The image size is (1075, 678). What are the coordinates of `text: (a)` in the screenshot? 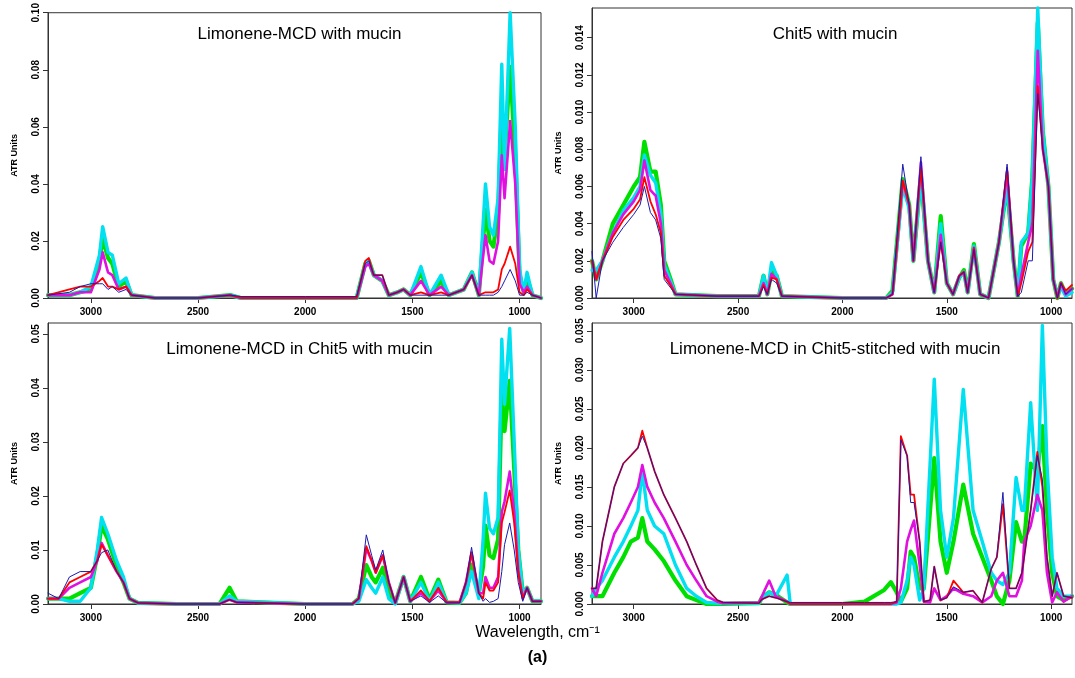 It's located at (537, 657).